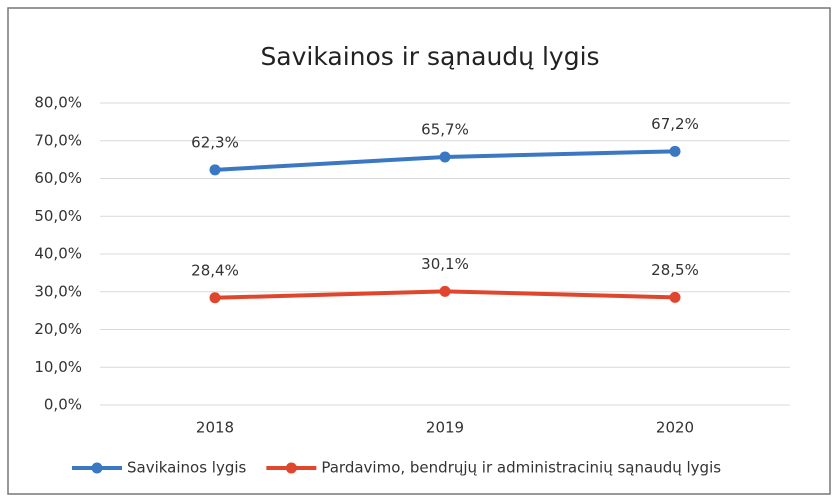 Image resolution: width=840 pixels, height=501 pixels. What do you see at coordinates (445, 264) in the screenshot?
I see `data-label: 30,1%` at bounding box center [445, 264].